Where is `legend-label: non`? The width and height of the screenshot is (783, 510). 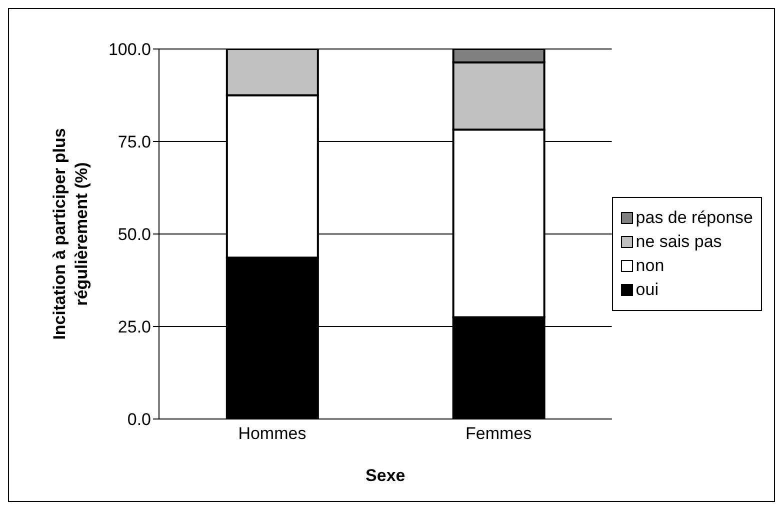 legend-label: non is located at coordinates (650, 266).